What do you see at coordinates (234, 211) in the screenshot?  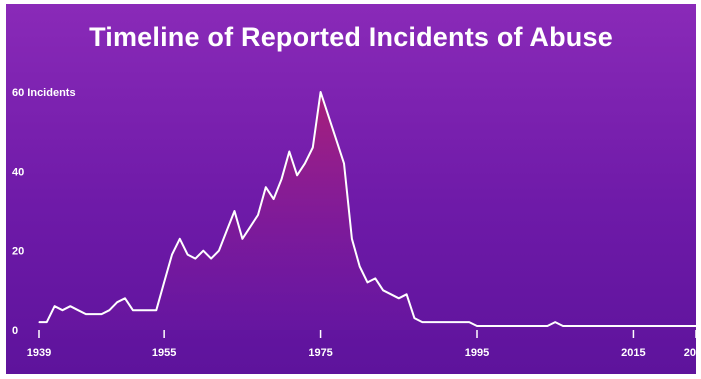 I see `data-point-1964` at bounding box center [234, 211].